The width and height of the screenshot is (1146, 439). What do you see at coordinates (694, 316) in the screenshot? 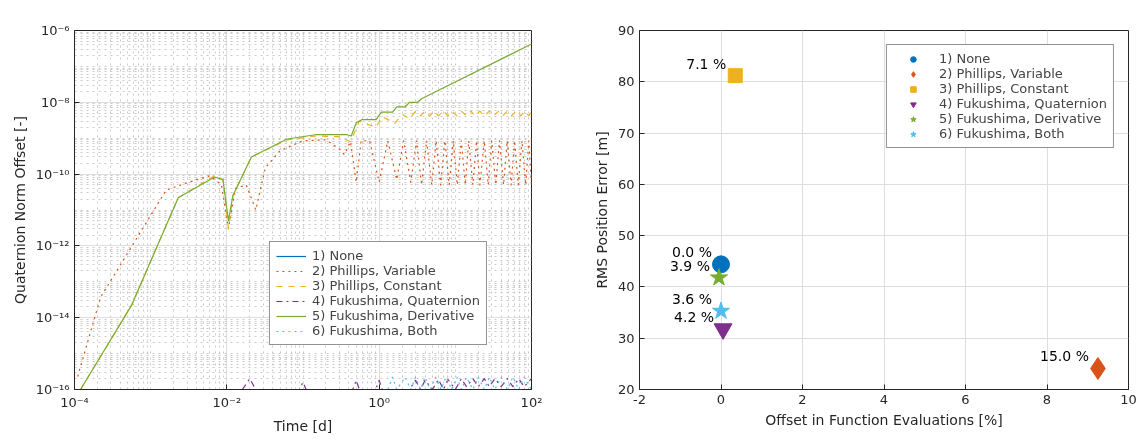
I see `annotation: 4.2 %` at bounding box center [694, 316].